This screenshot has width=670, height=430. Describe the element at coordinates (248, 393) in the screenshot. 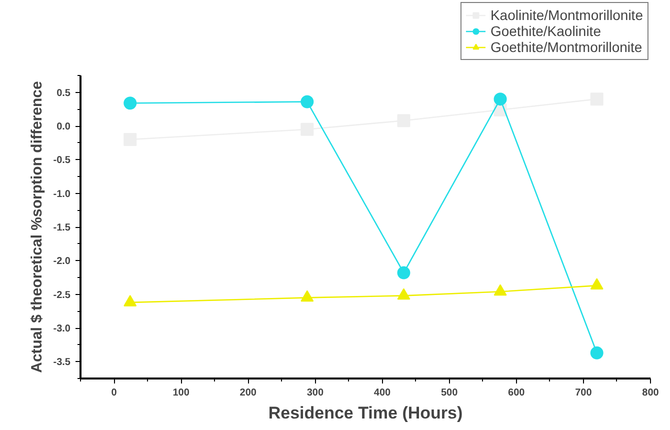

I see `x-tick-label: 200` at that location.